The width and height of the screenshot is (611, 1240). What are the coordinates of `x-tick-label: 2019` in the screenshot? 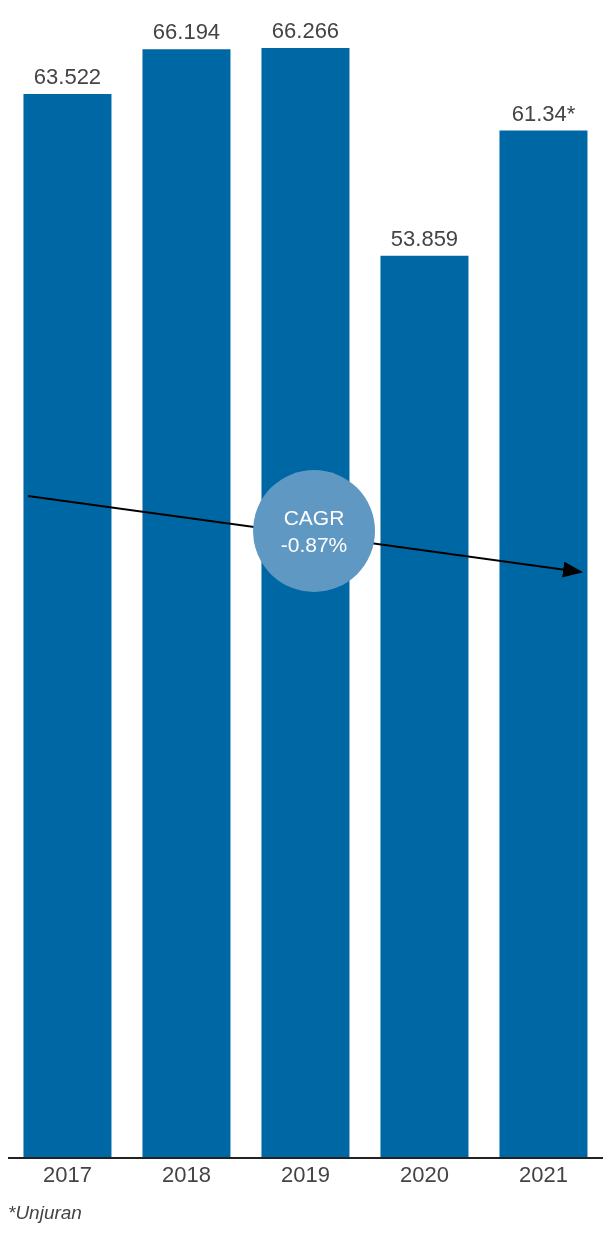 It's located at (305, 1174).